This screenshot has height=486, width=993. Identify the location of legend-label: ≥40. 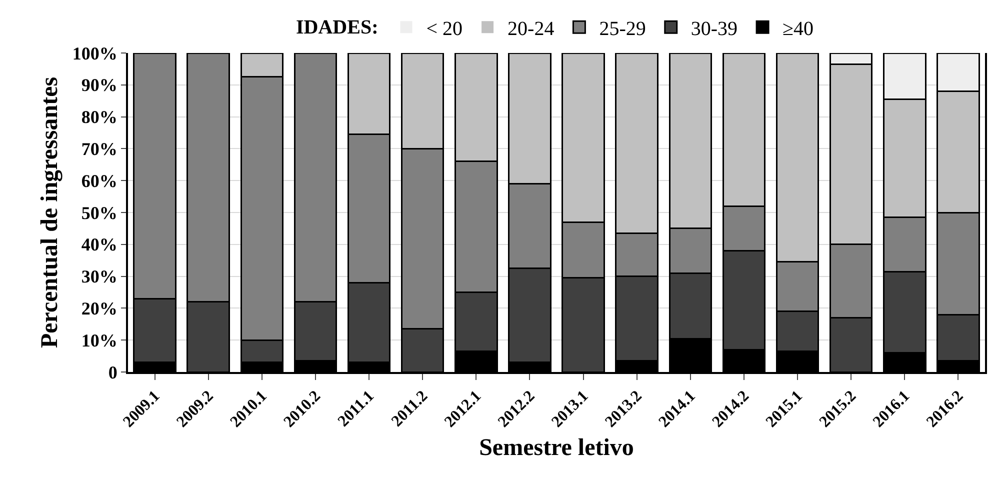
(798, 29).